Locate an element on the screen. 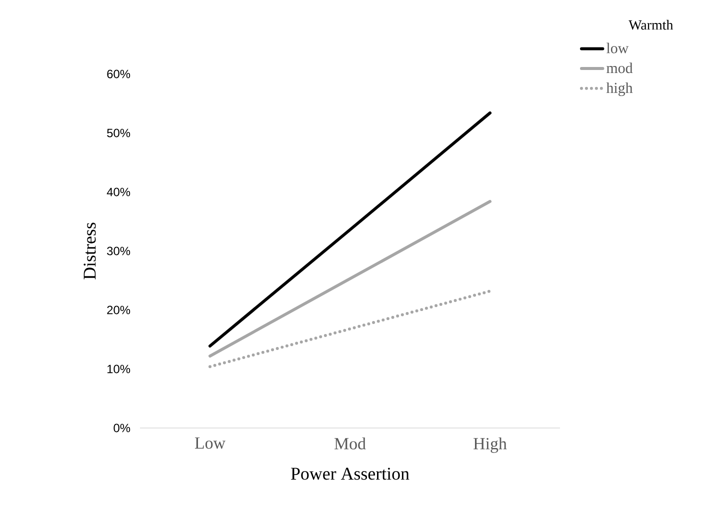 This screenshot has height=527, width=707. x-tick-label: High is located at coordinates (490, 445).